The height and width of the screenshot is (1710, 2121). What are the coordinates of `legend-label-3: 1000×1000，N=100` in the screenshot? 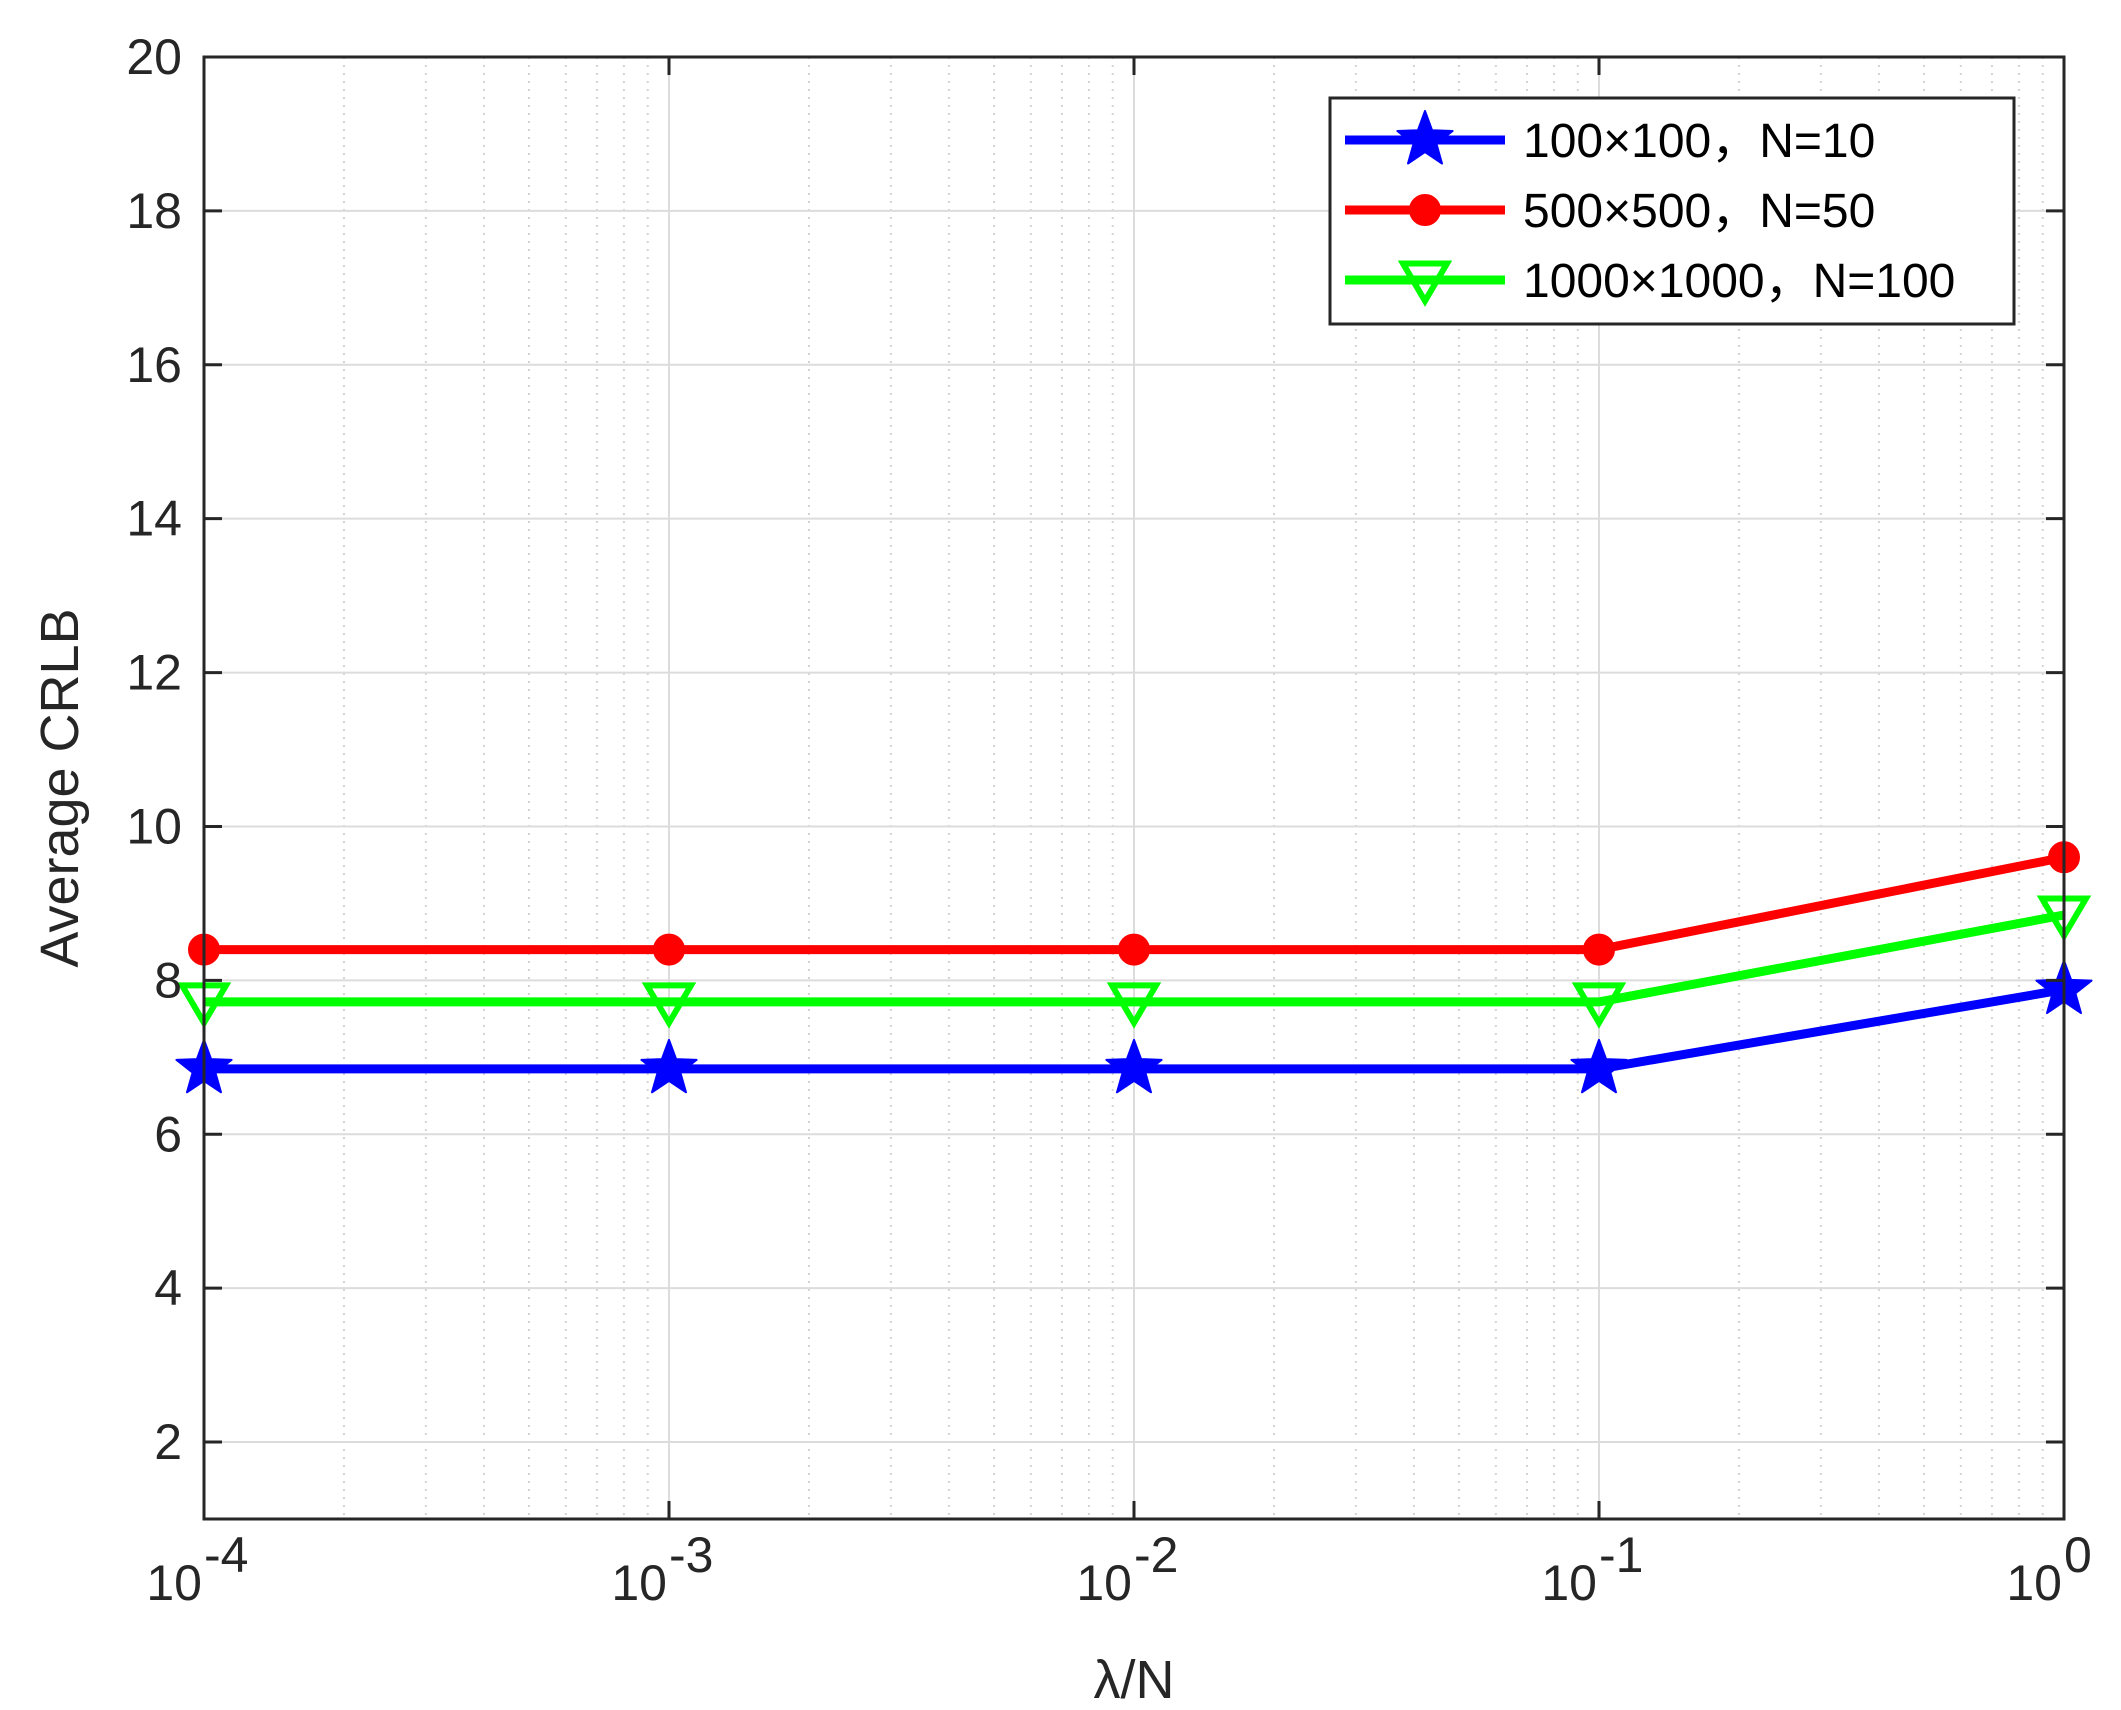 It's located at (1739, 281).